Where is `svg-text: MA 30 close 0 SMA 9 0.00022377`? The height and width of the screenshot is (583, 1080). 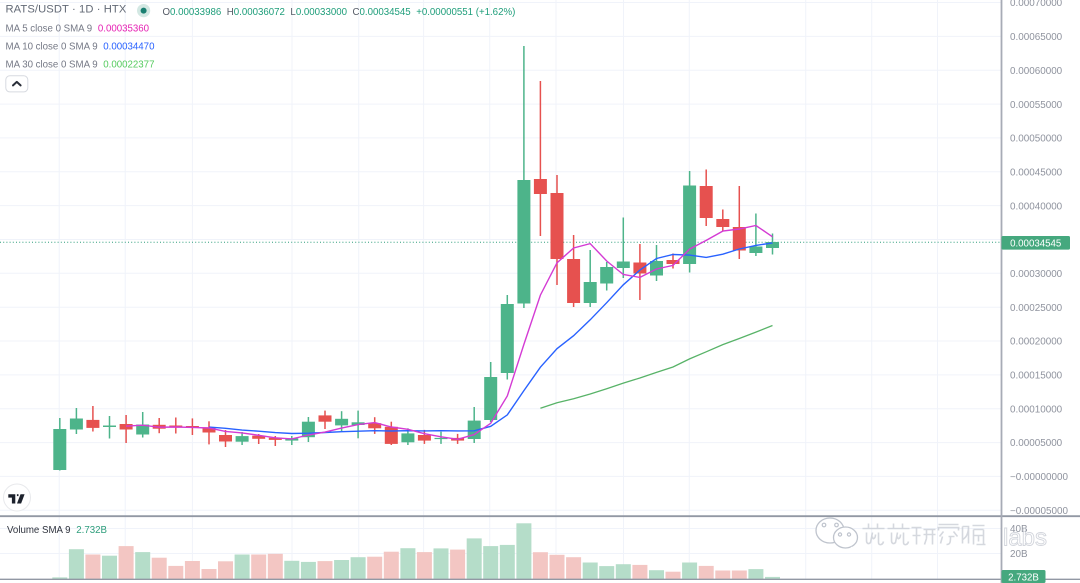 svg-text: MA 30 close 0 SMA 9 0.00022377 is located at coordinates (80, 64).